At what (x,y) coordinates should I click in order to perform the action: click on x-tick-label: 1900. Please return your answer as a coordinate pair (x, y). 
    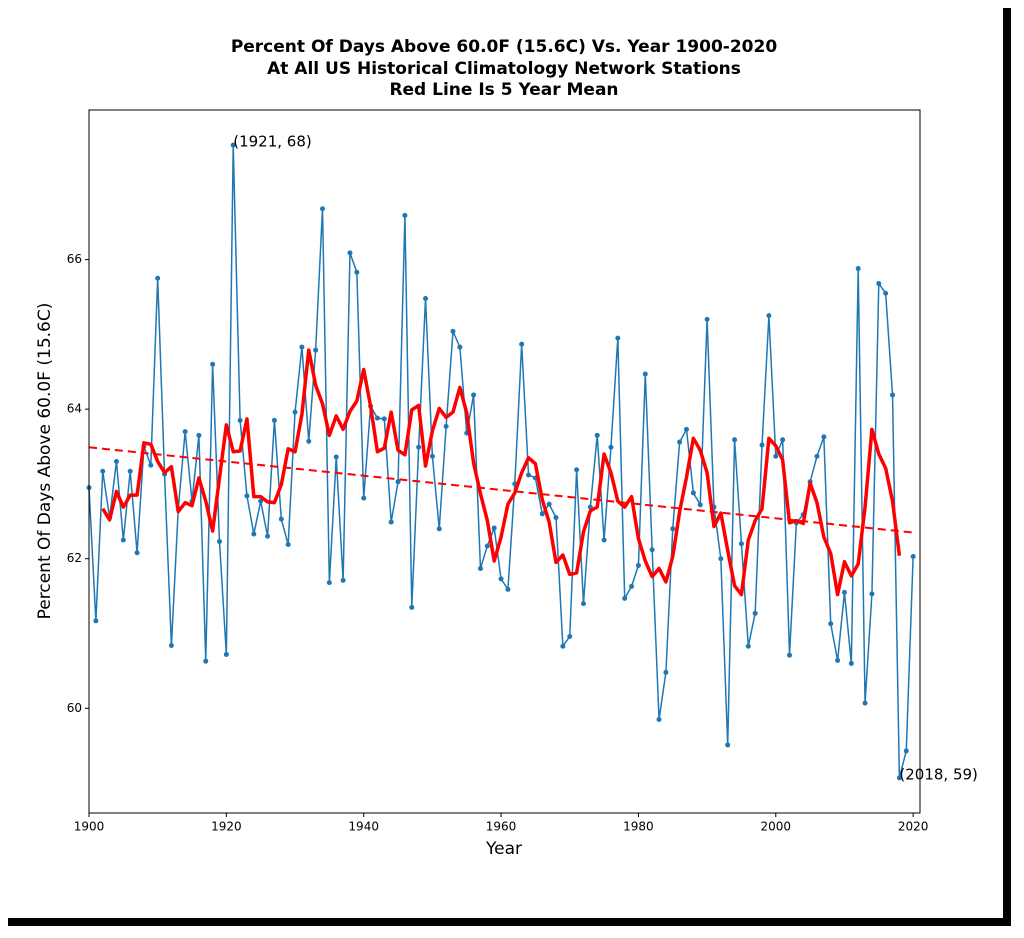
    Looking at the image, I should click on (89, 827).